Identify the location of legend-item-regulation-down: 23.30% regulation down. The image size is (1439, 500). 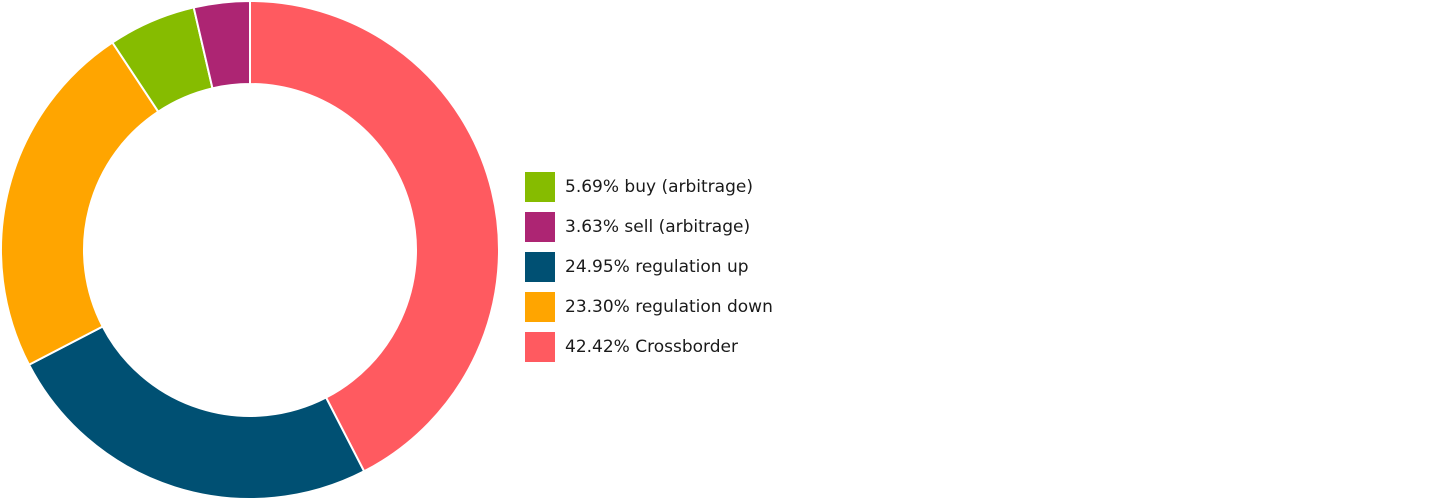
(649, 307).